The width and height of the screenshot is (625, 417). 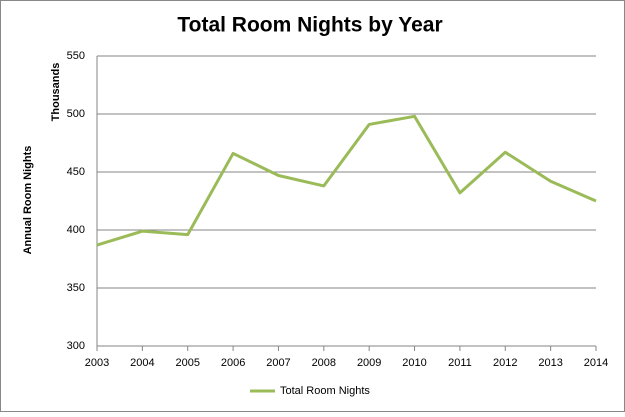 What do you see at coordinates (76, 346) in the screenshot?
I see `y-tick-label: 300` at bounding box center [76, 346].